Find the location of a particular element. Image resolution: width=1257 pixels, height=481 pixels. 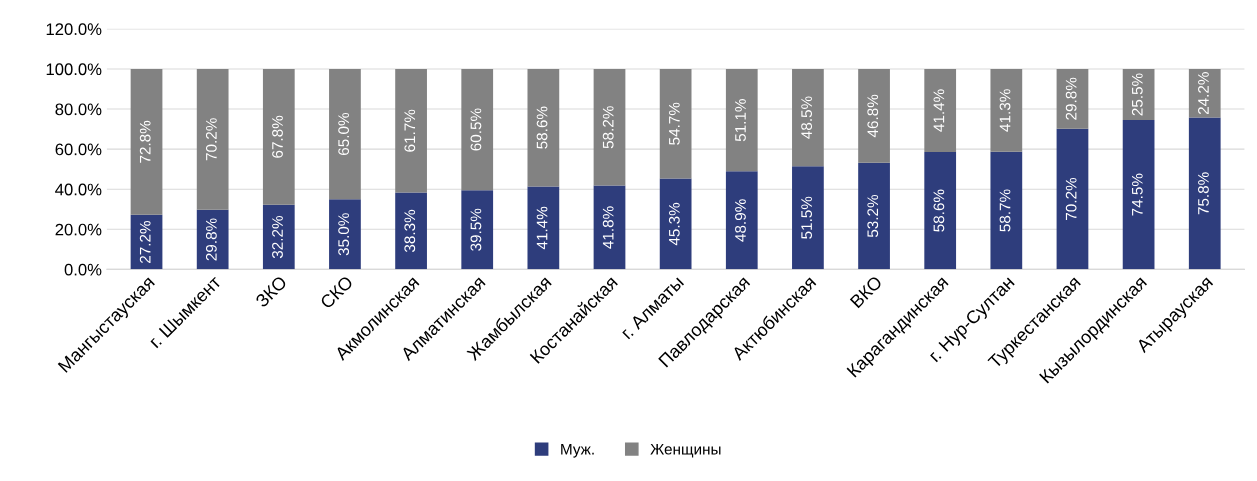

y-tick-label: 0.0% is located at coordinates (83, 269).